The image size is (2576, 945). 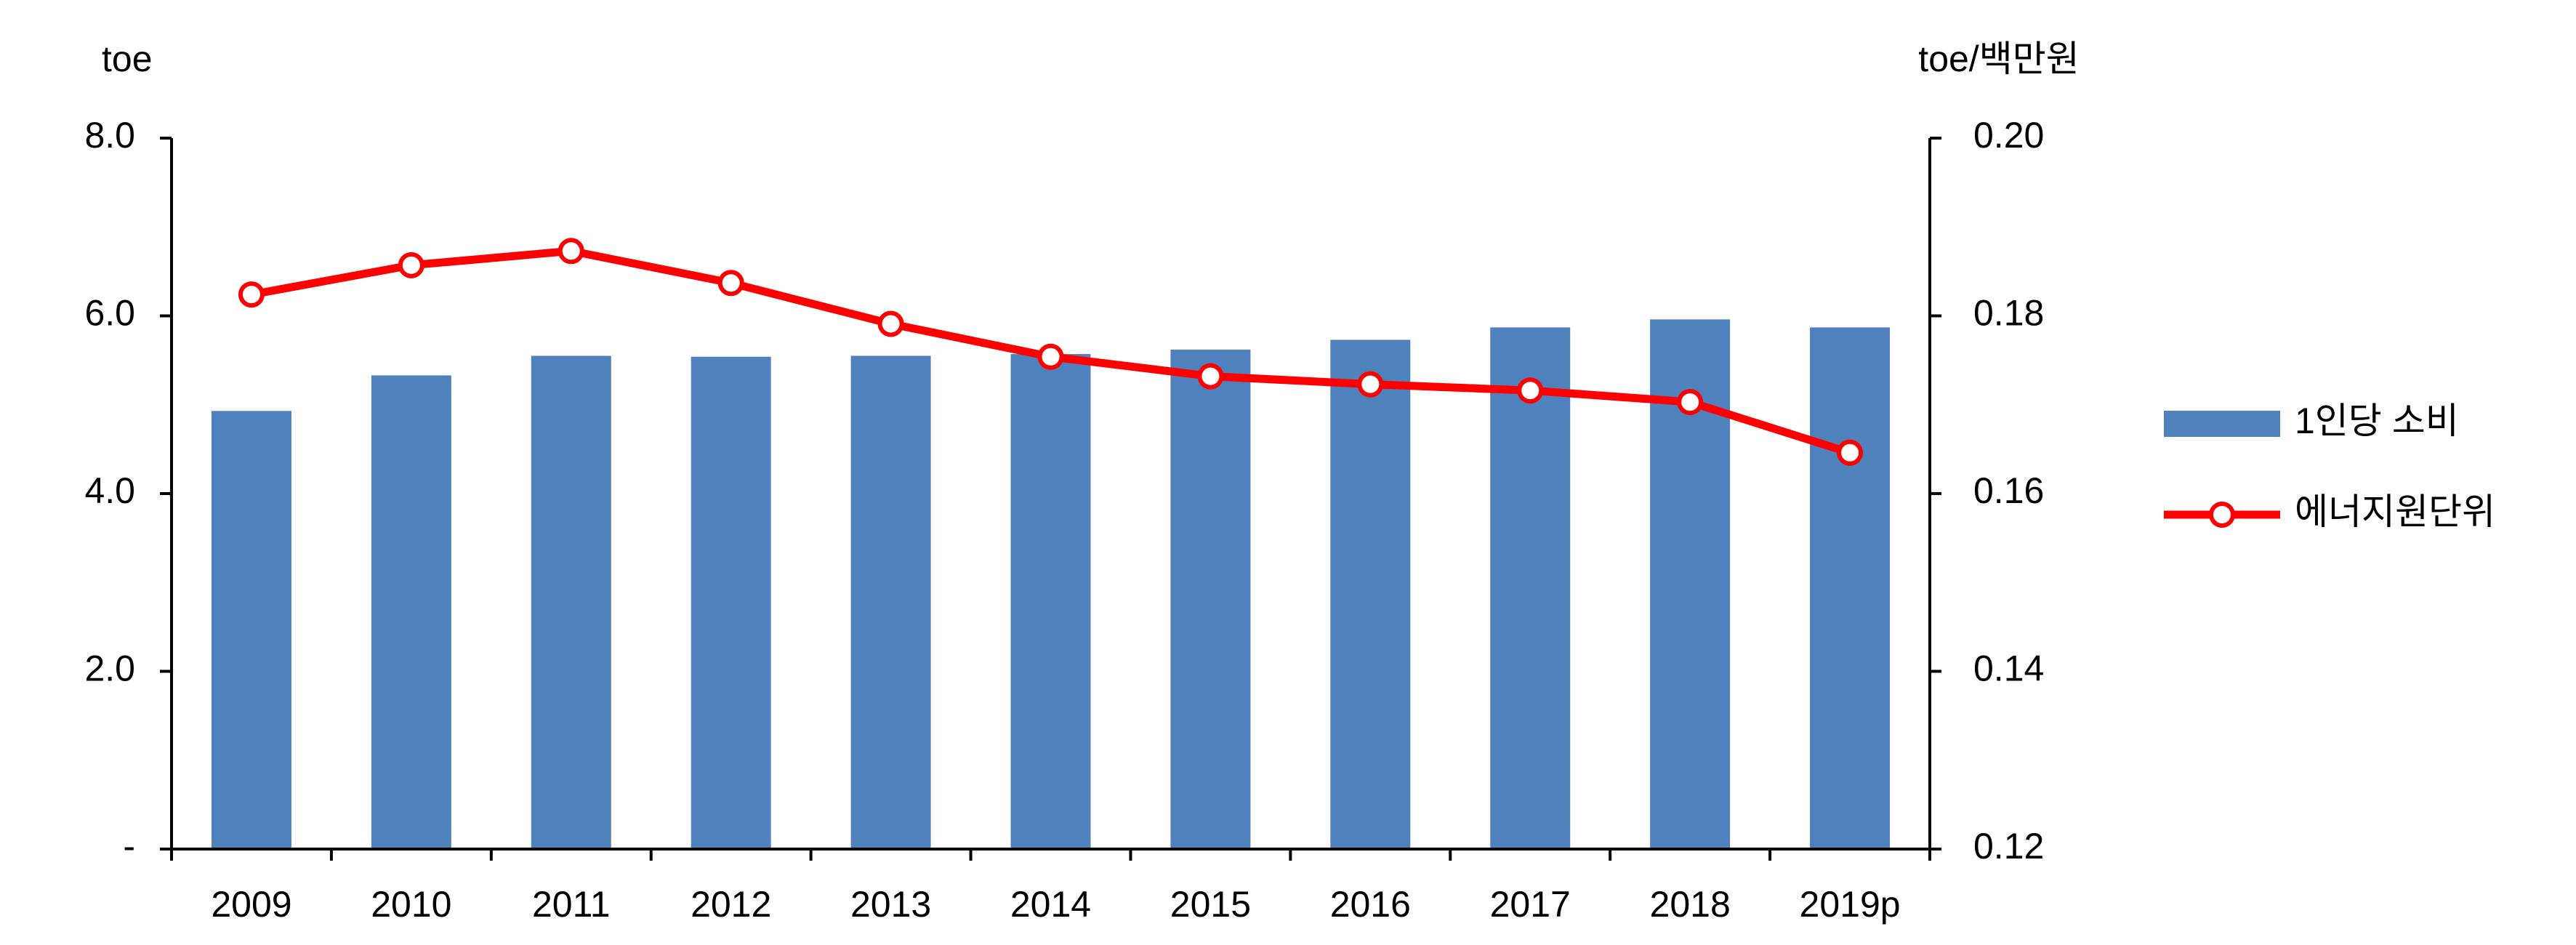 I want to click on y-tick-label: -, so click(x=129, y=846).